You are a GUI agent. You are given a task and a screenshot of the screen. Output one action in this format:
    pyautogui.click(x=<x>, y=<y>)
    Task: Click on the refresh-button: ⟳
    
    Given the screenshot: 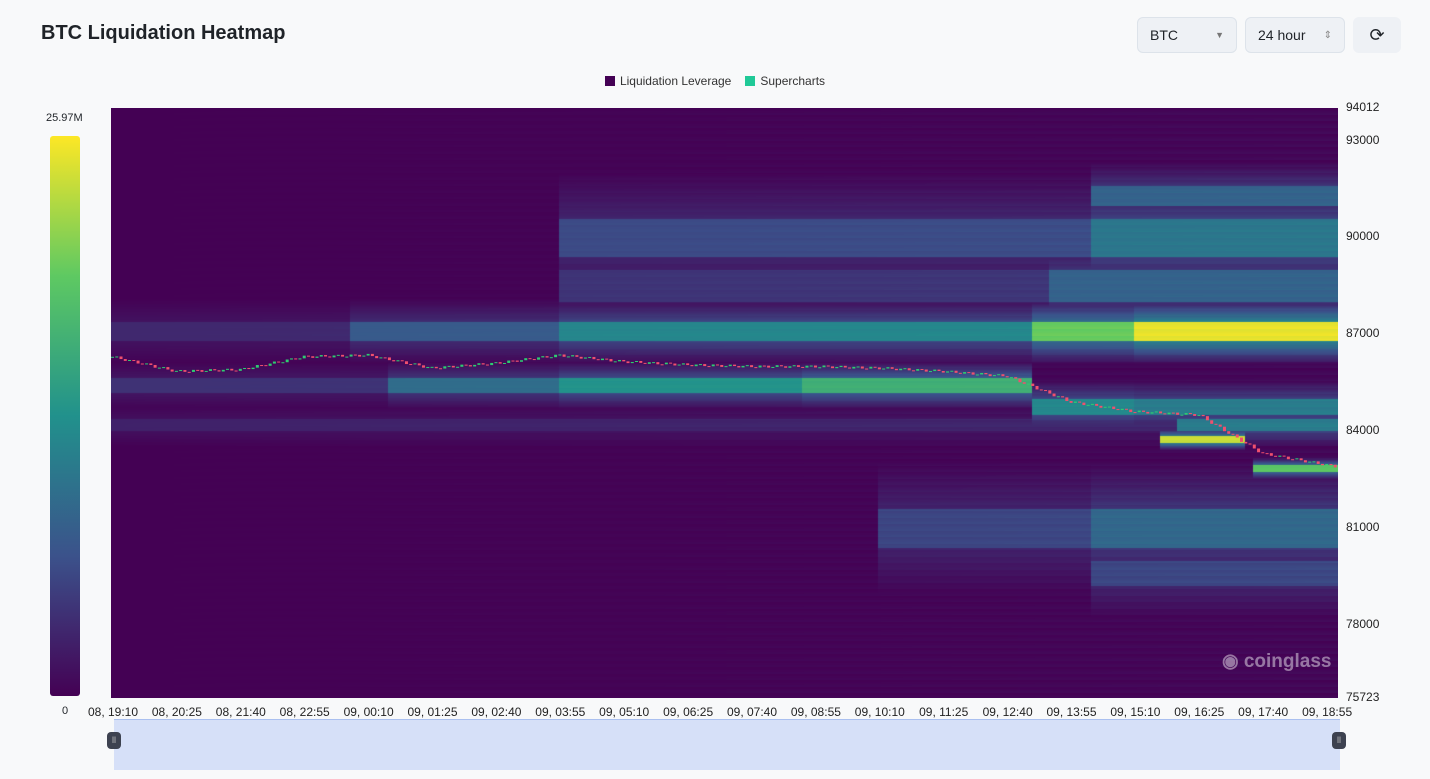 What is the action you would take?
    pyautogui.click(x=1377, y=35)
    